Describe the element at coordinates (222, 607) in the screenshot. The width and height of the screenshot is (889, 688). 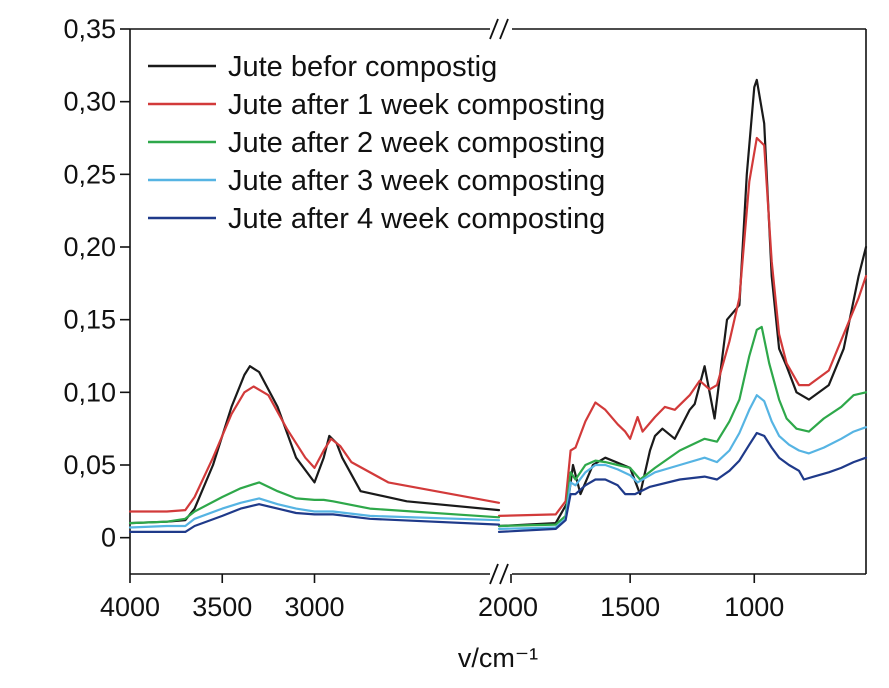
I see `x-tick-label: 3500` at that location.